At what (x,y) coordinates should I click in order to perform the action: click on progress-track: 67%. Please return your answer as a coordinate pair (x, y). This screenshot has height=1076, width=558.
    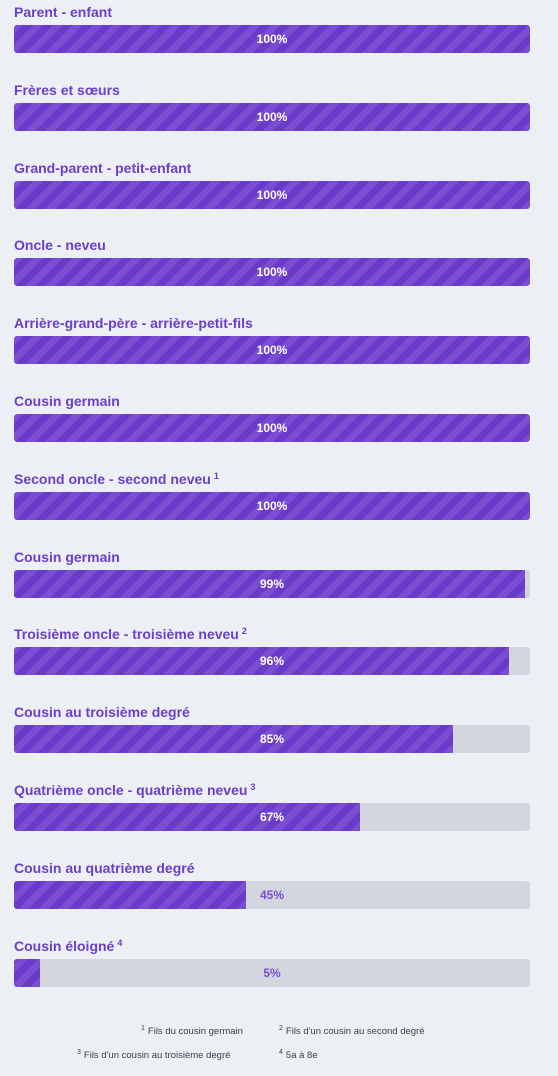
    Looking at the image, I should click on (272, 816).